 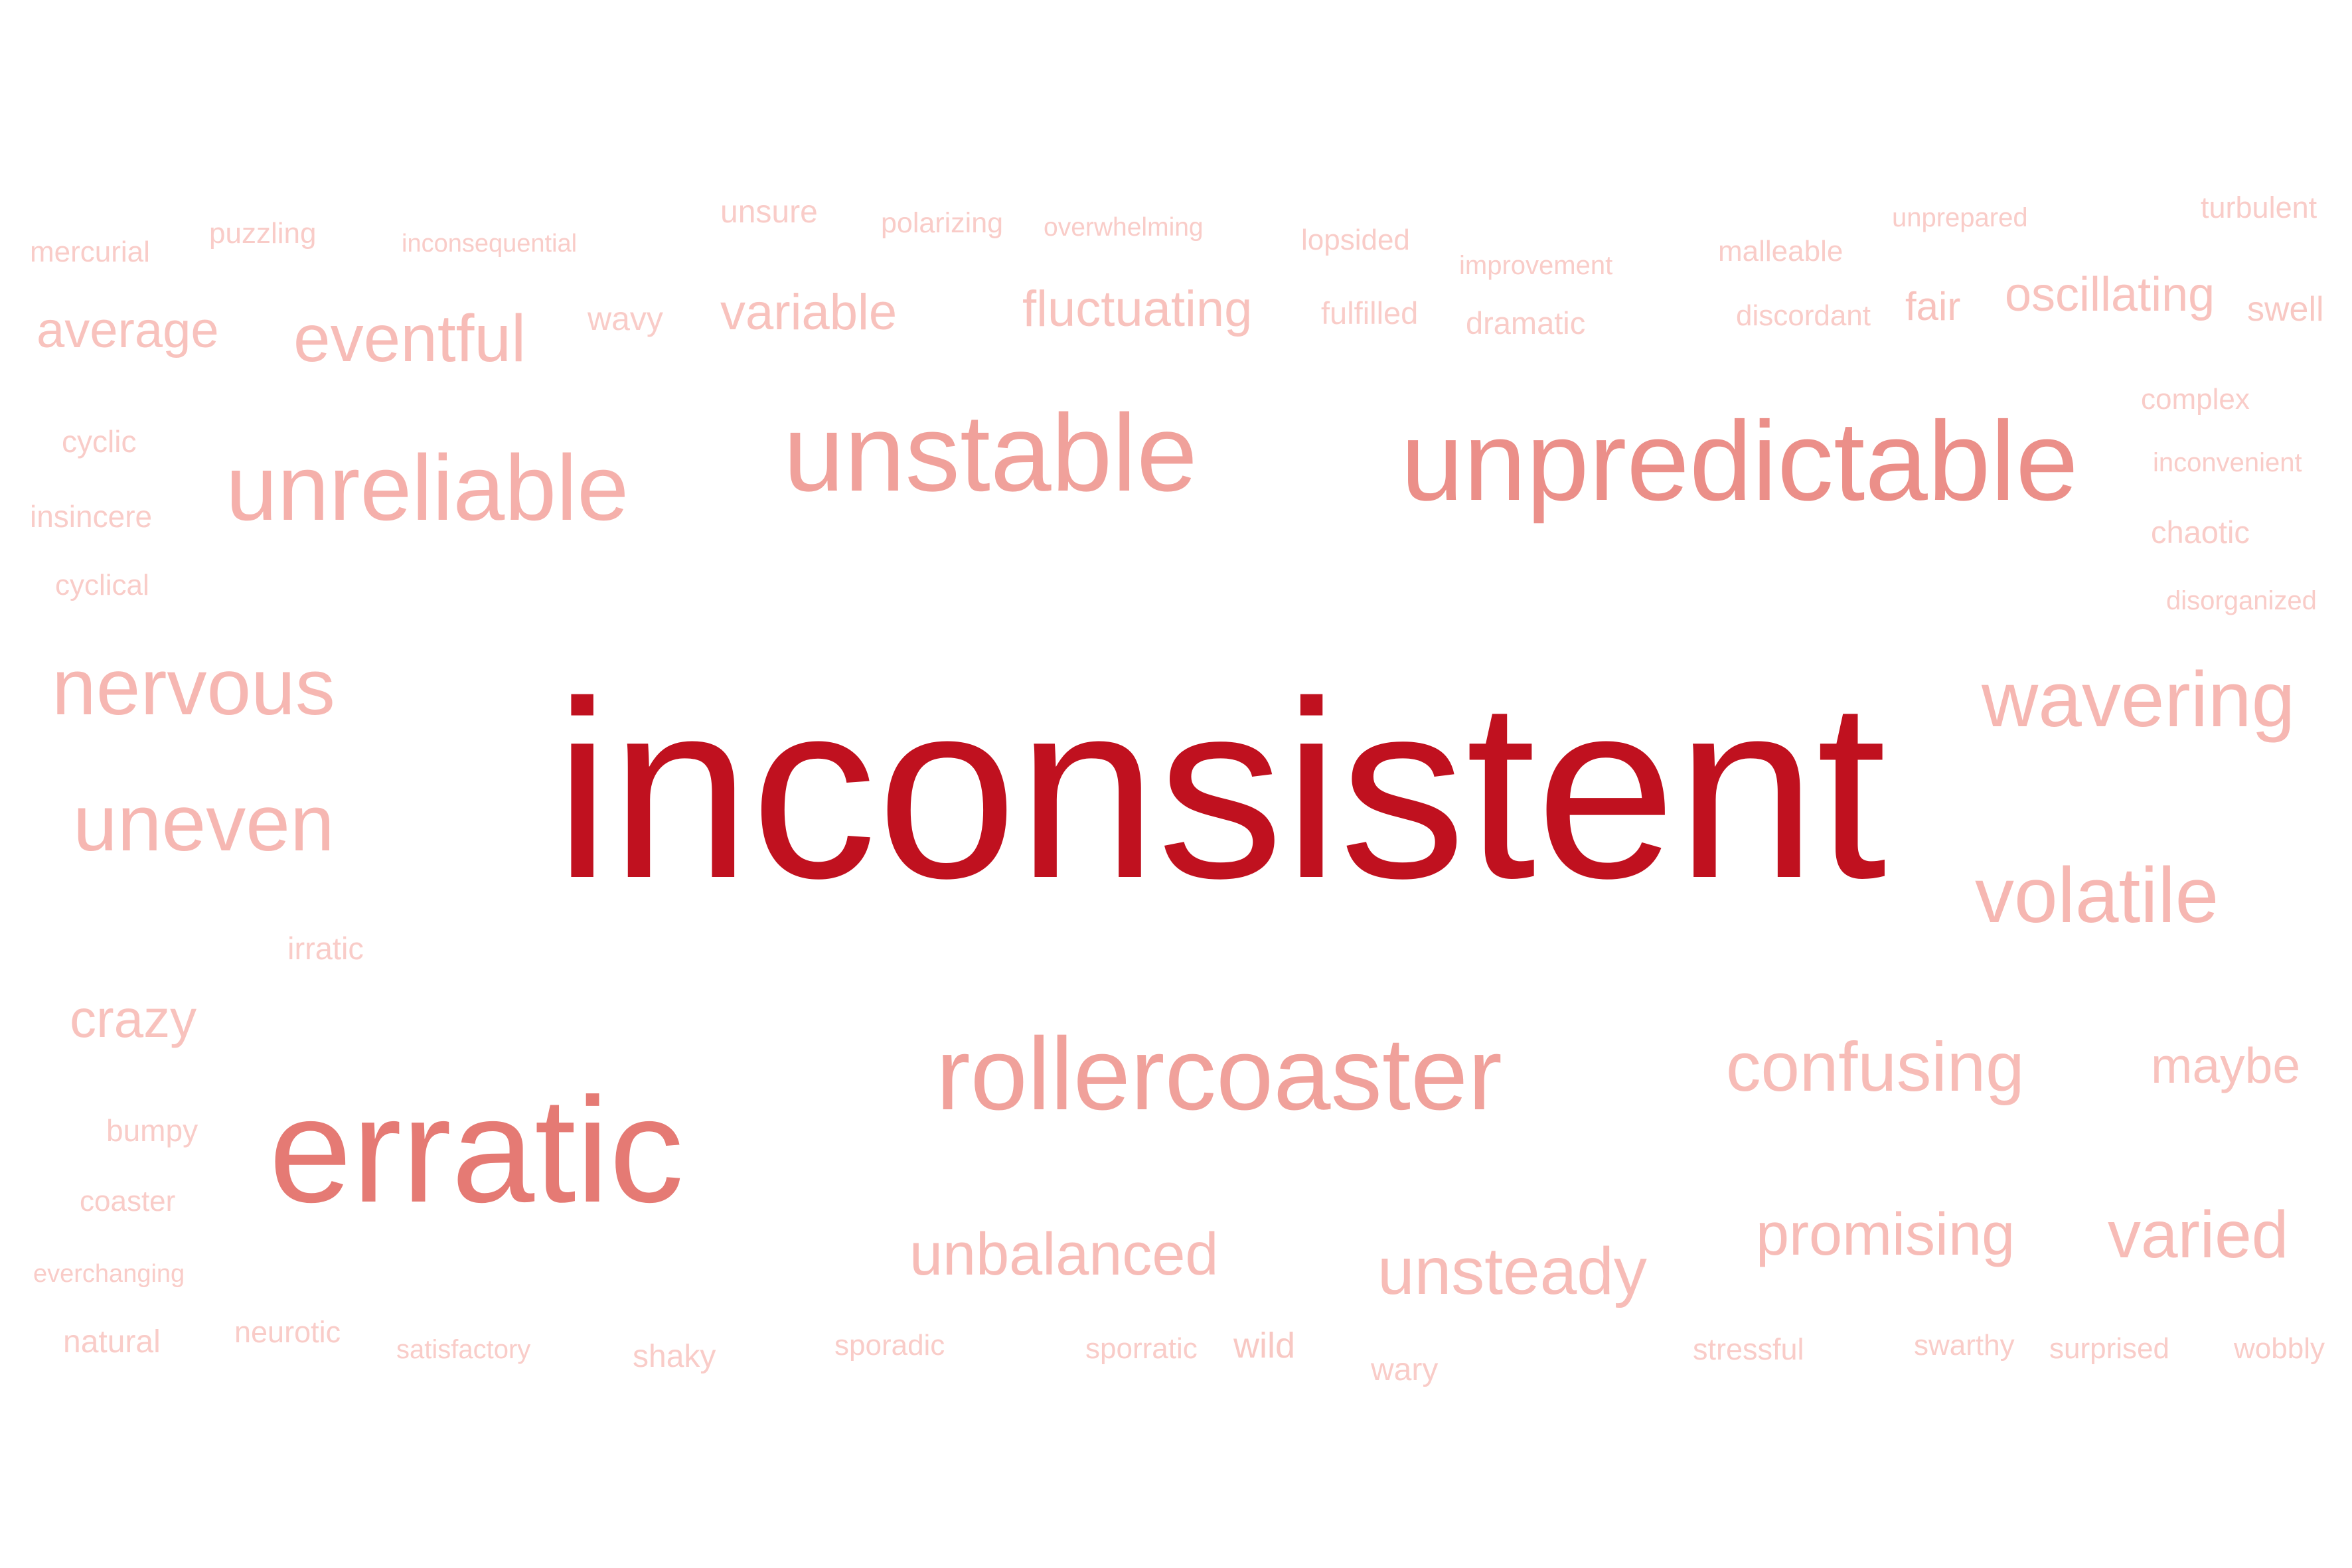 What do you see at coordinates (1142, 1348) in the screenshot?
I see `word-sporratic: sporratic` at bounding box center [1142, 1348].